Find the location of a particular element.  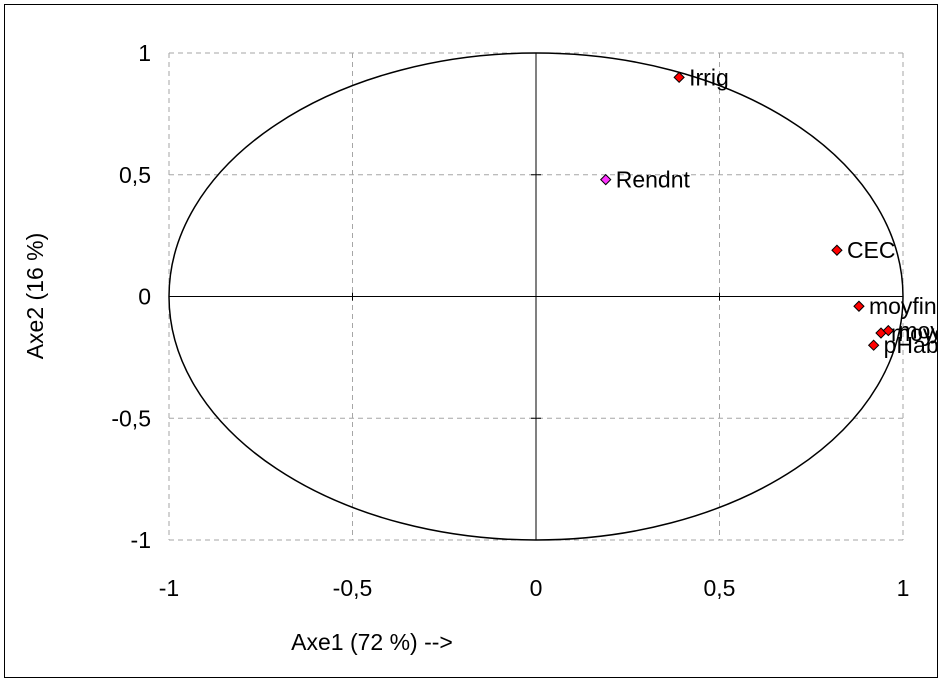

data-point-label: Rendnt is located at coordinates (653, 180).